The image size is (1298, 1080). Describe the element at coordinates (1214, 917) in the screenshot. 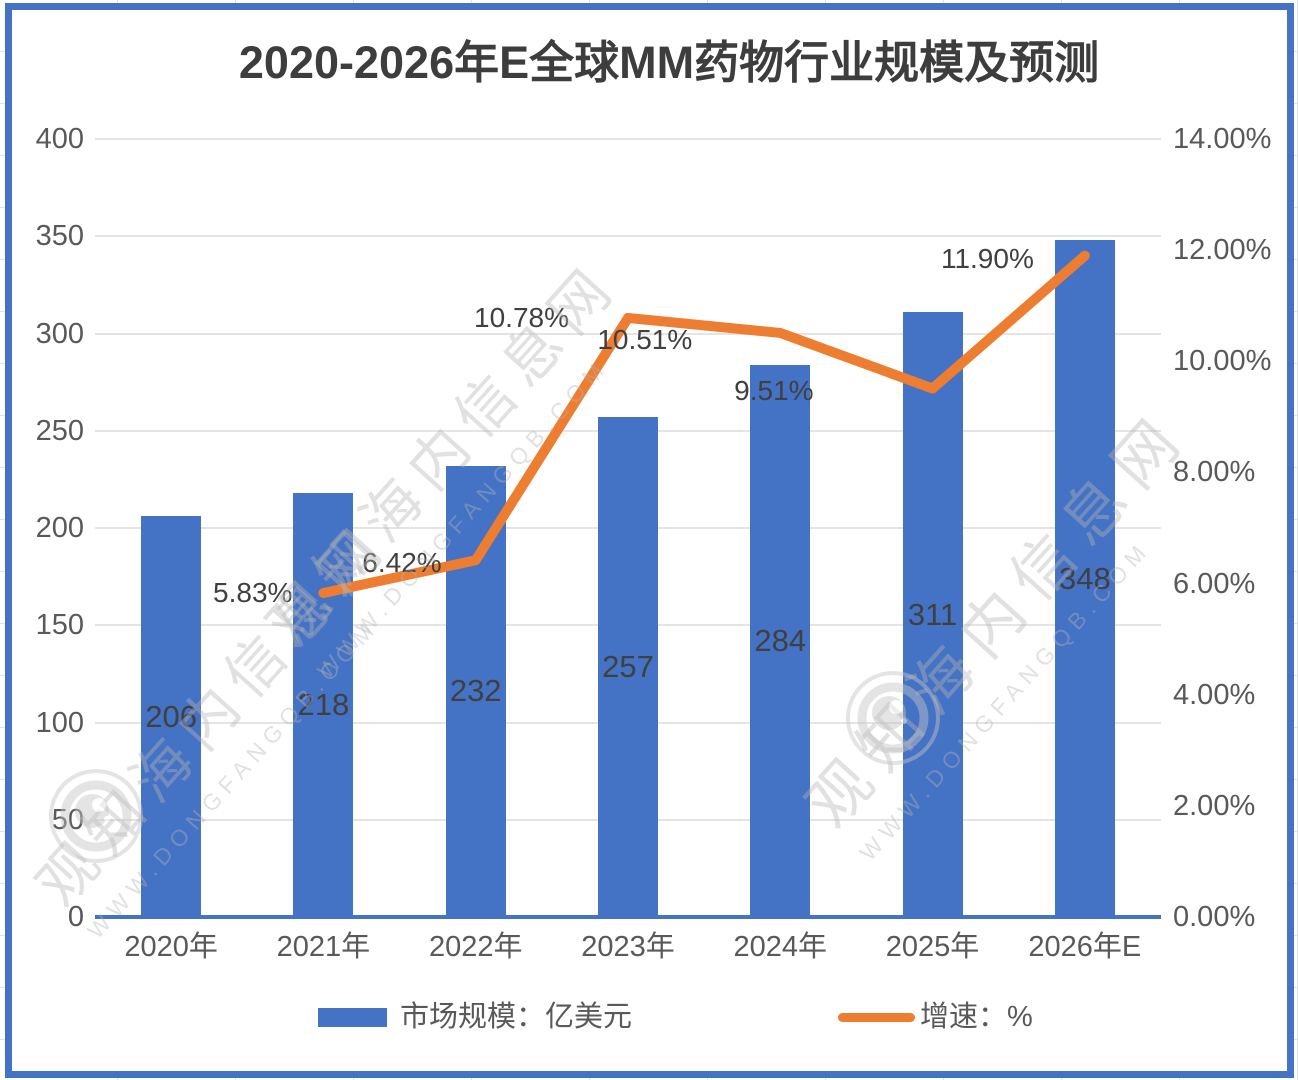

I see `right-axis-tick: 0.00%` at that location.